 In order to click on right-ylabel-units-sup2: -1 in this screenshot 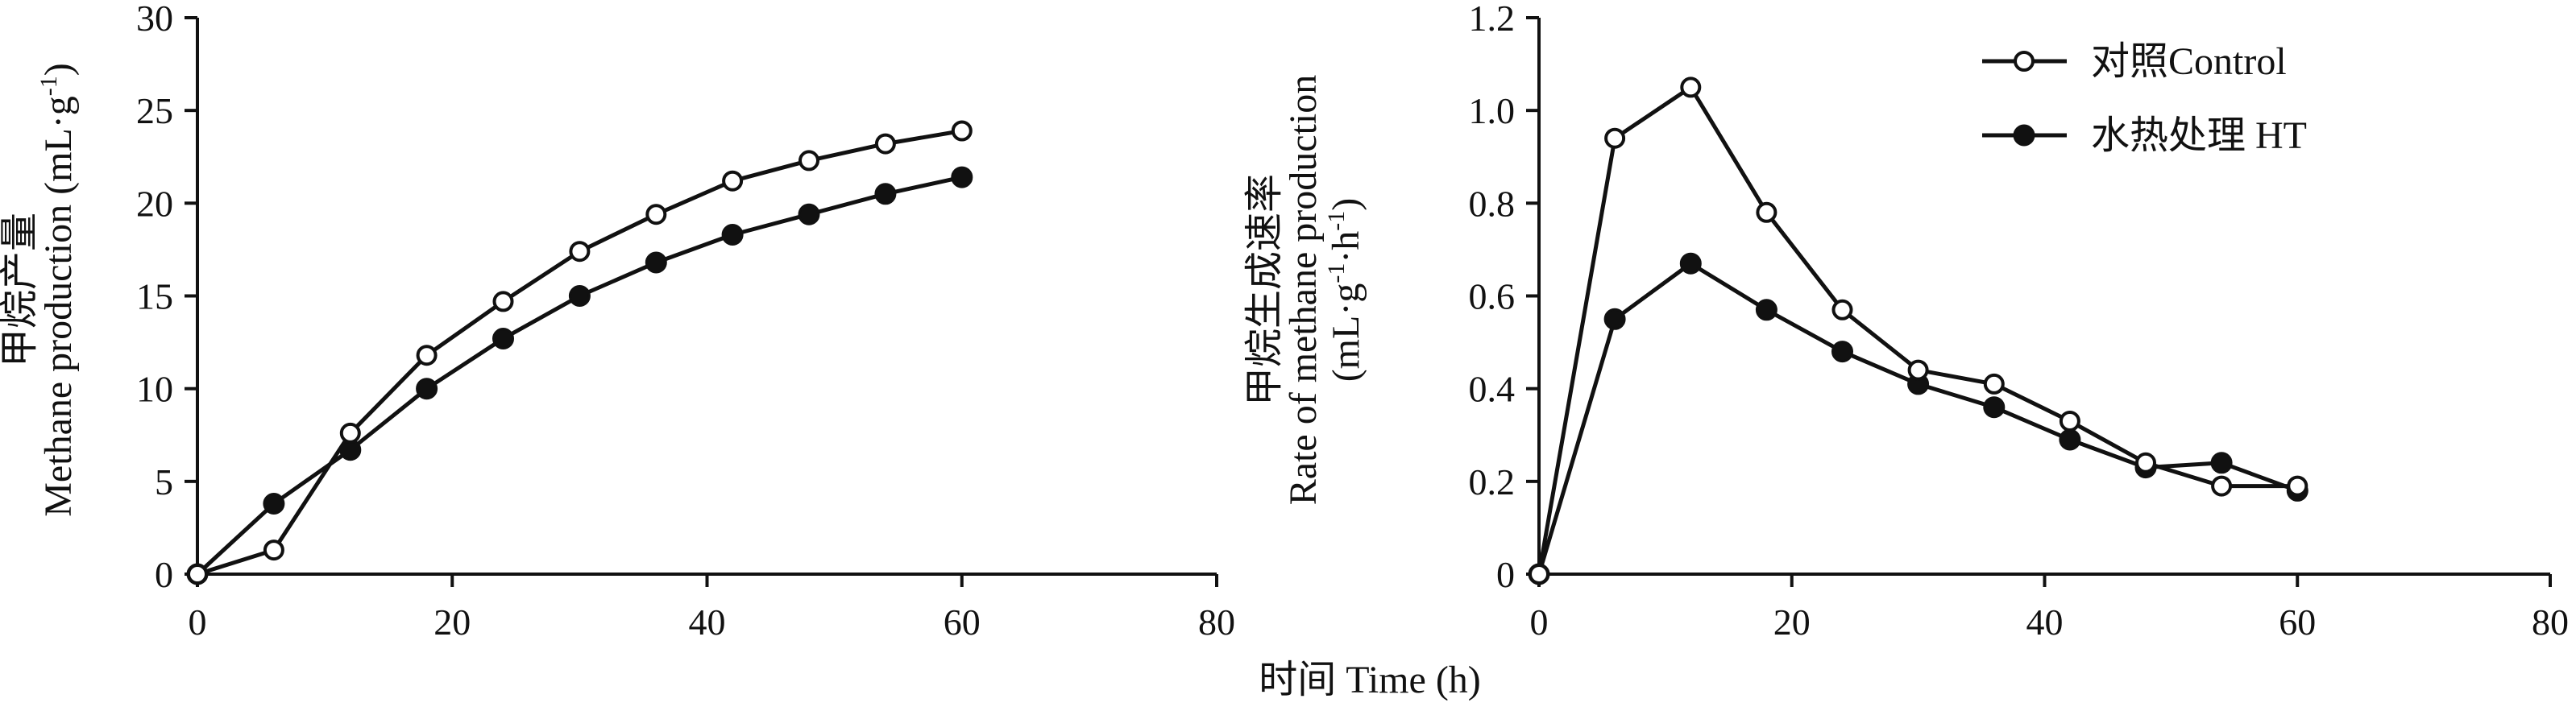, I will do `click(1336, 221)`.